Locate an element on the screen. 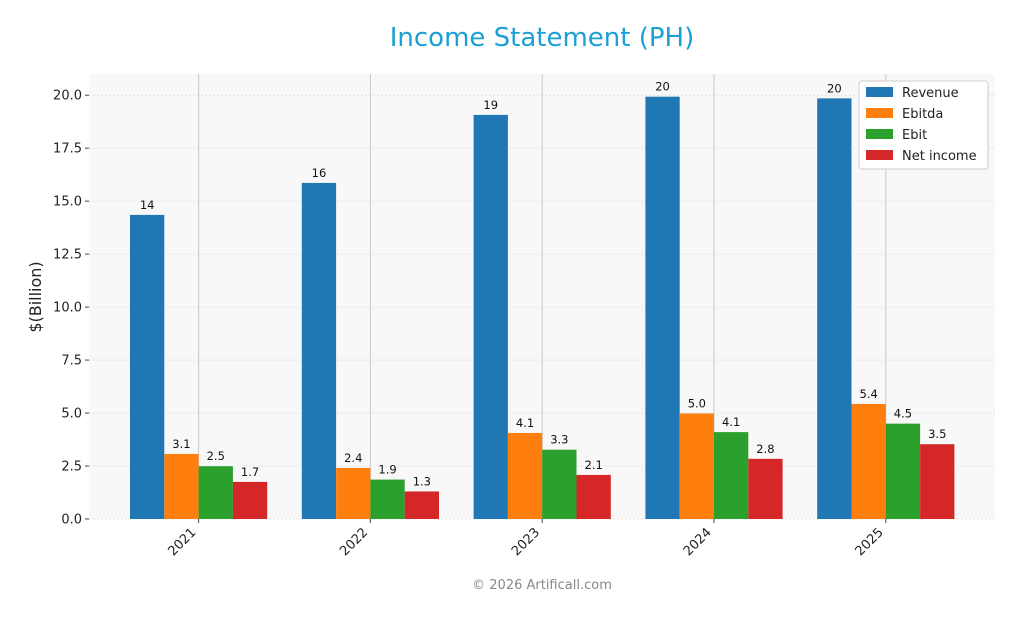 Image resolution: width=1019 pixels, height=617 pixels. data-label: 4.5 is located at coordinates (903, 414).